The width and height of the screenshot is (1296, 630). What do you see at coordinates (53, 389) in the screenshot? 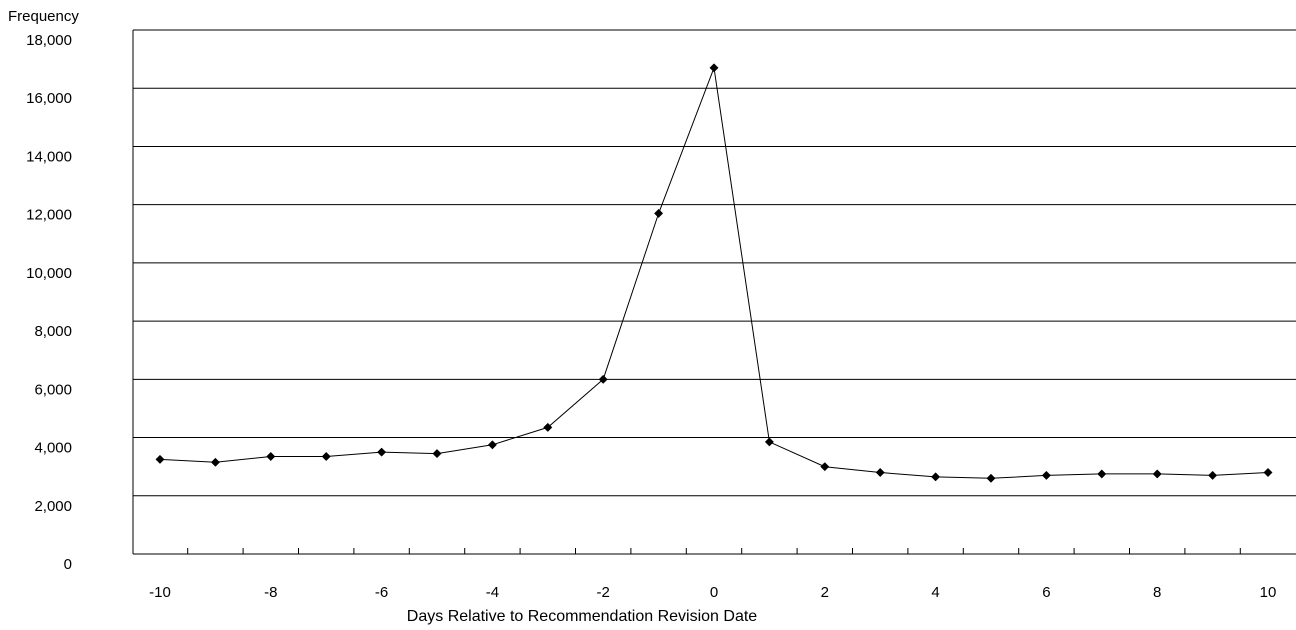
I see `y-tick-label: 6,000` at bounding box center [53, 389].